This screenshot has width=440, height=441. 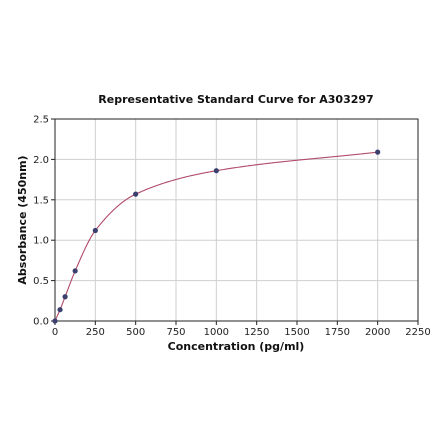 I want to click on y-tick-label: 1.0, so click(x=41, y=241).